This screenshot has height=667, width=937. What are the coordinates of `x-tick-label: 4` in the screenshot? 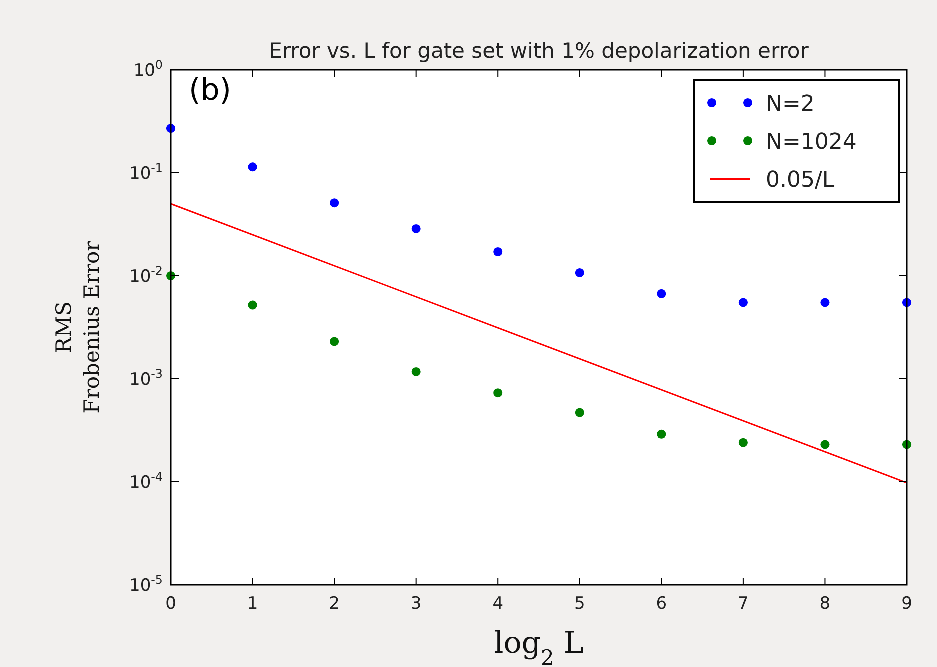 It's located at (498, 604).